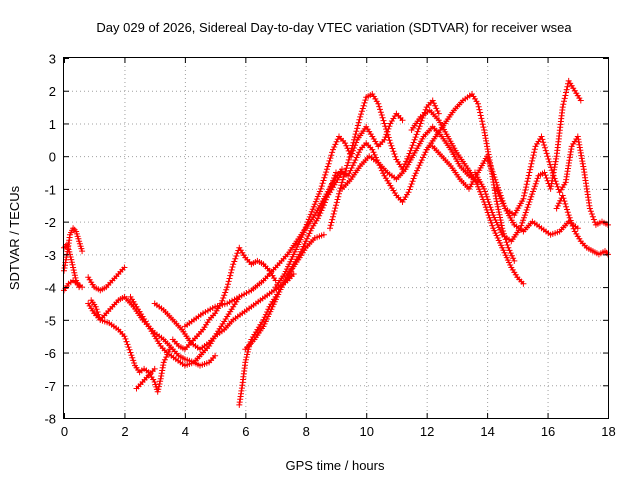 This screenshot has width=640, height=480. Describe the element at coordinates (145, 379) in the screenshot. I see `series-trace` at that location.